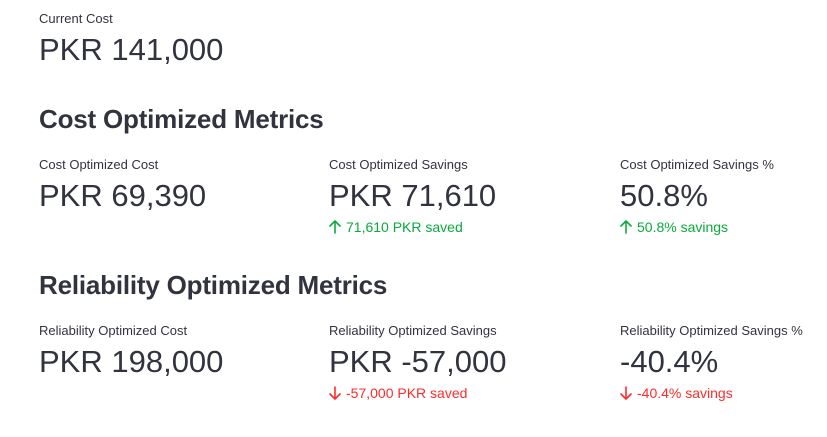  What do you see at coordinates (99, 164) in the screenshot?
I see `metric-label: Cost Optimized Cost` at bounding box center [99, 164].